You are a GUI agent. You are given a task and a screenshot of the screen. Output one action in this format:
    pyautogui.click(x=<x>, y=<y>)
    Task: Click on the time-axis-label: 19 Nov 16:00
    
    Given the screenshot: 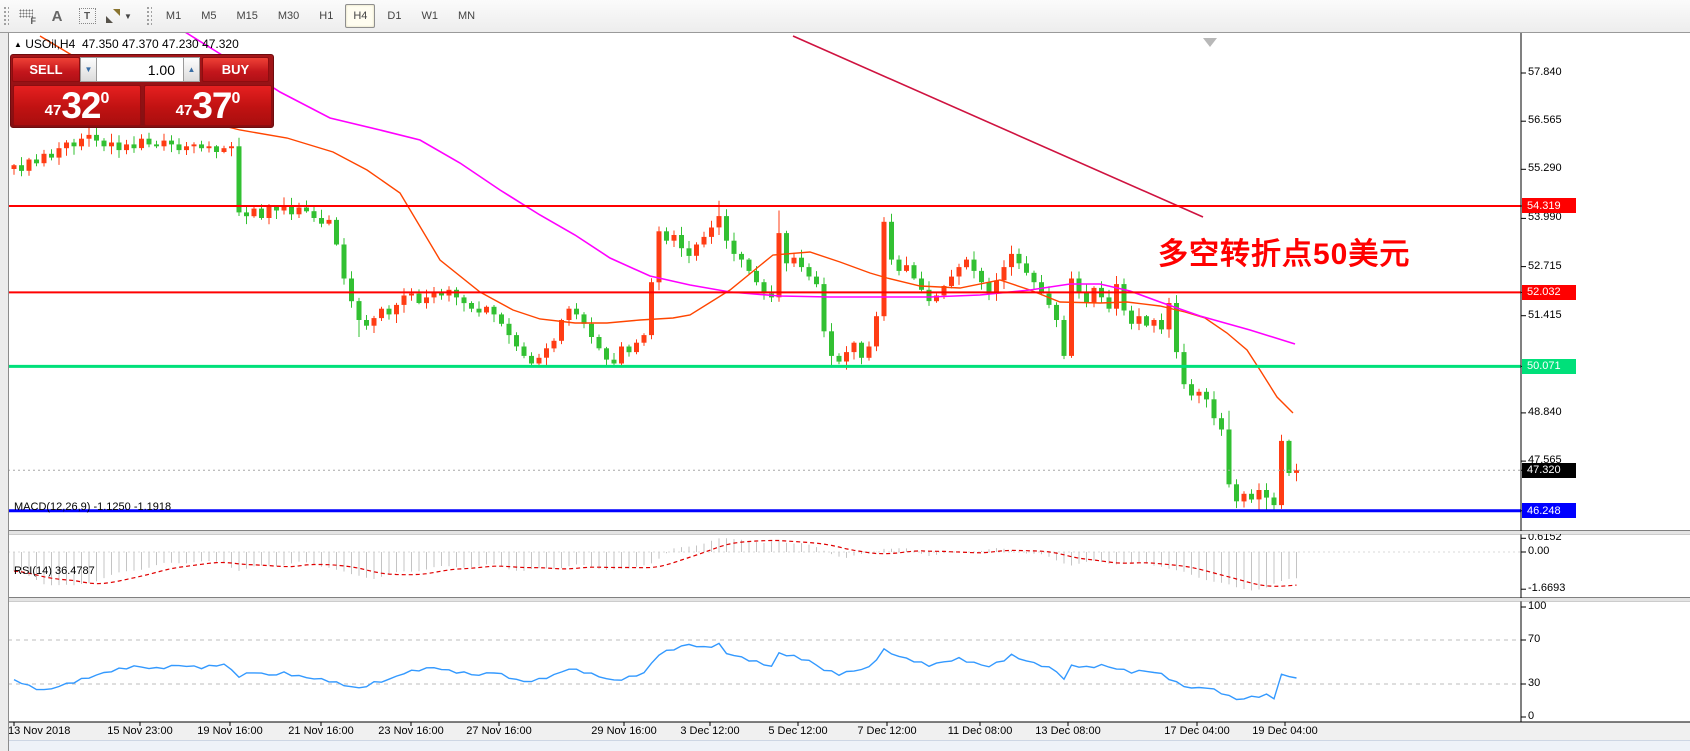 What is the action you would take?
    pyautogui.click(x=230, y=731)
    